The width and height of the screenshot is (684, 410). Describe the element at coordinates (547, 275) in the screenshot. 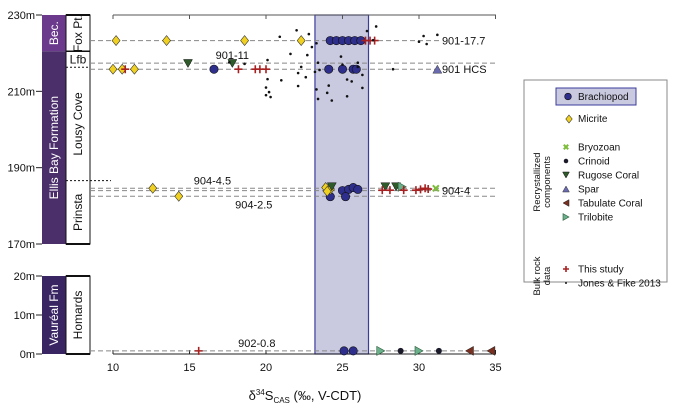

I see `legend-group-title: data` at that location.